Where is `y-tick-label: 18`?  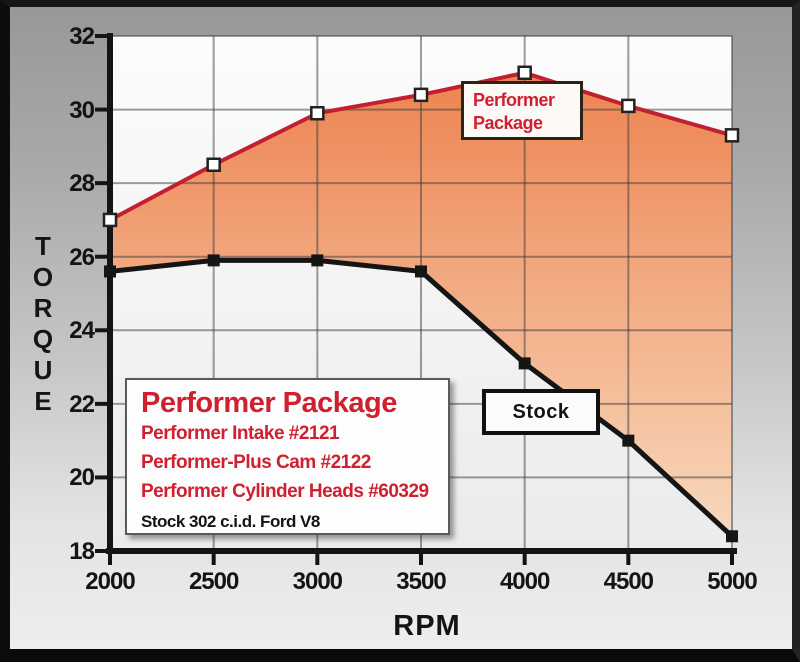
y-tick-label: 18 is located at coordinates (82, 551).